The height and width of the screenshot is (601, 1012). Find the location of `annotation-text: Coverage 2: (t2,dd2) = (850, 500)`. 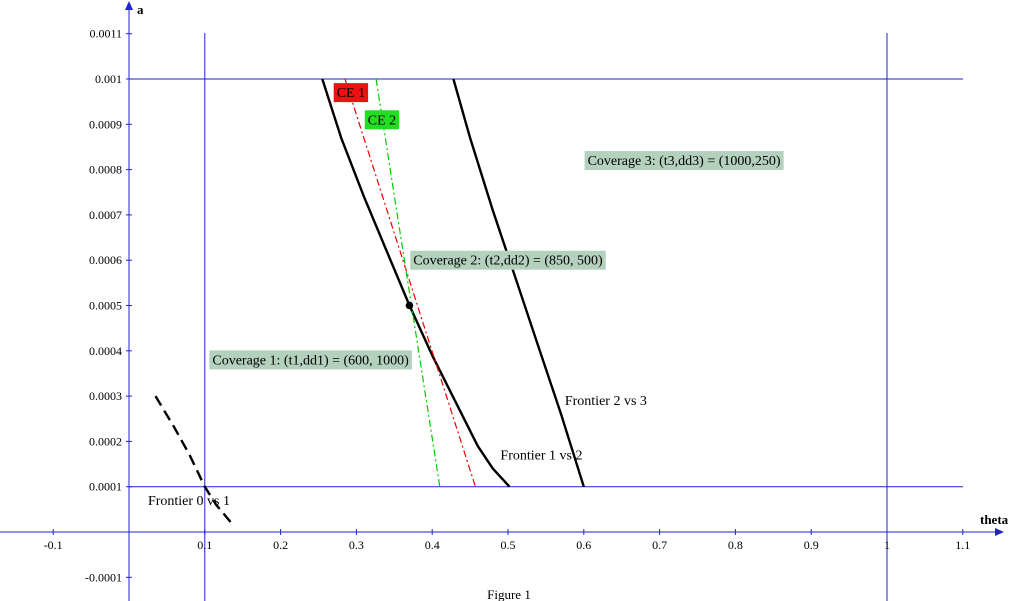

annotation-text: Coverage 2: (t2,dd2) = (850, 500) is located at coordinates (508, 261).